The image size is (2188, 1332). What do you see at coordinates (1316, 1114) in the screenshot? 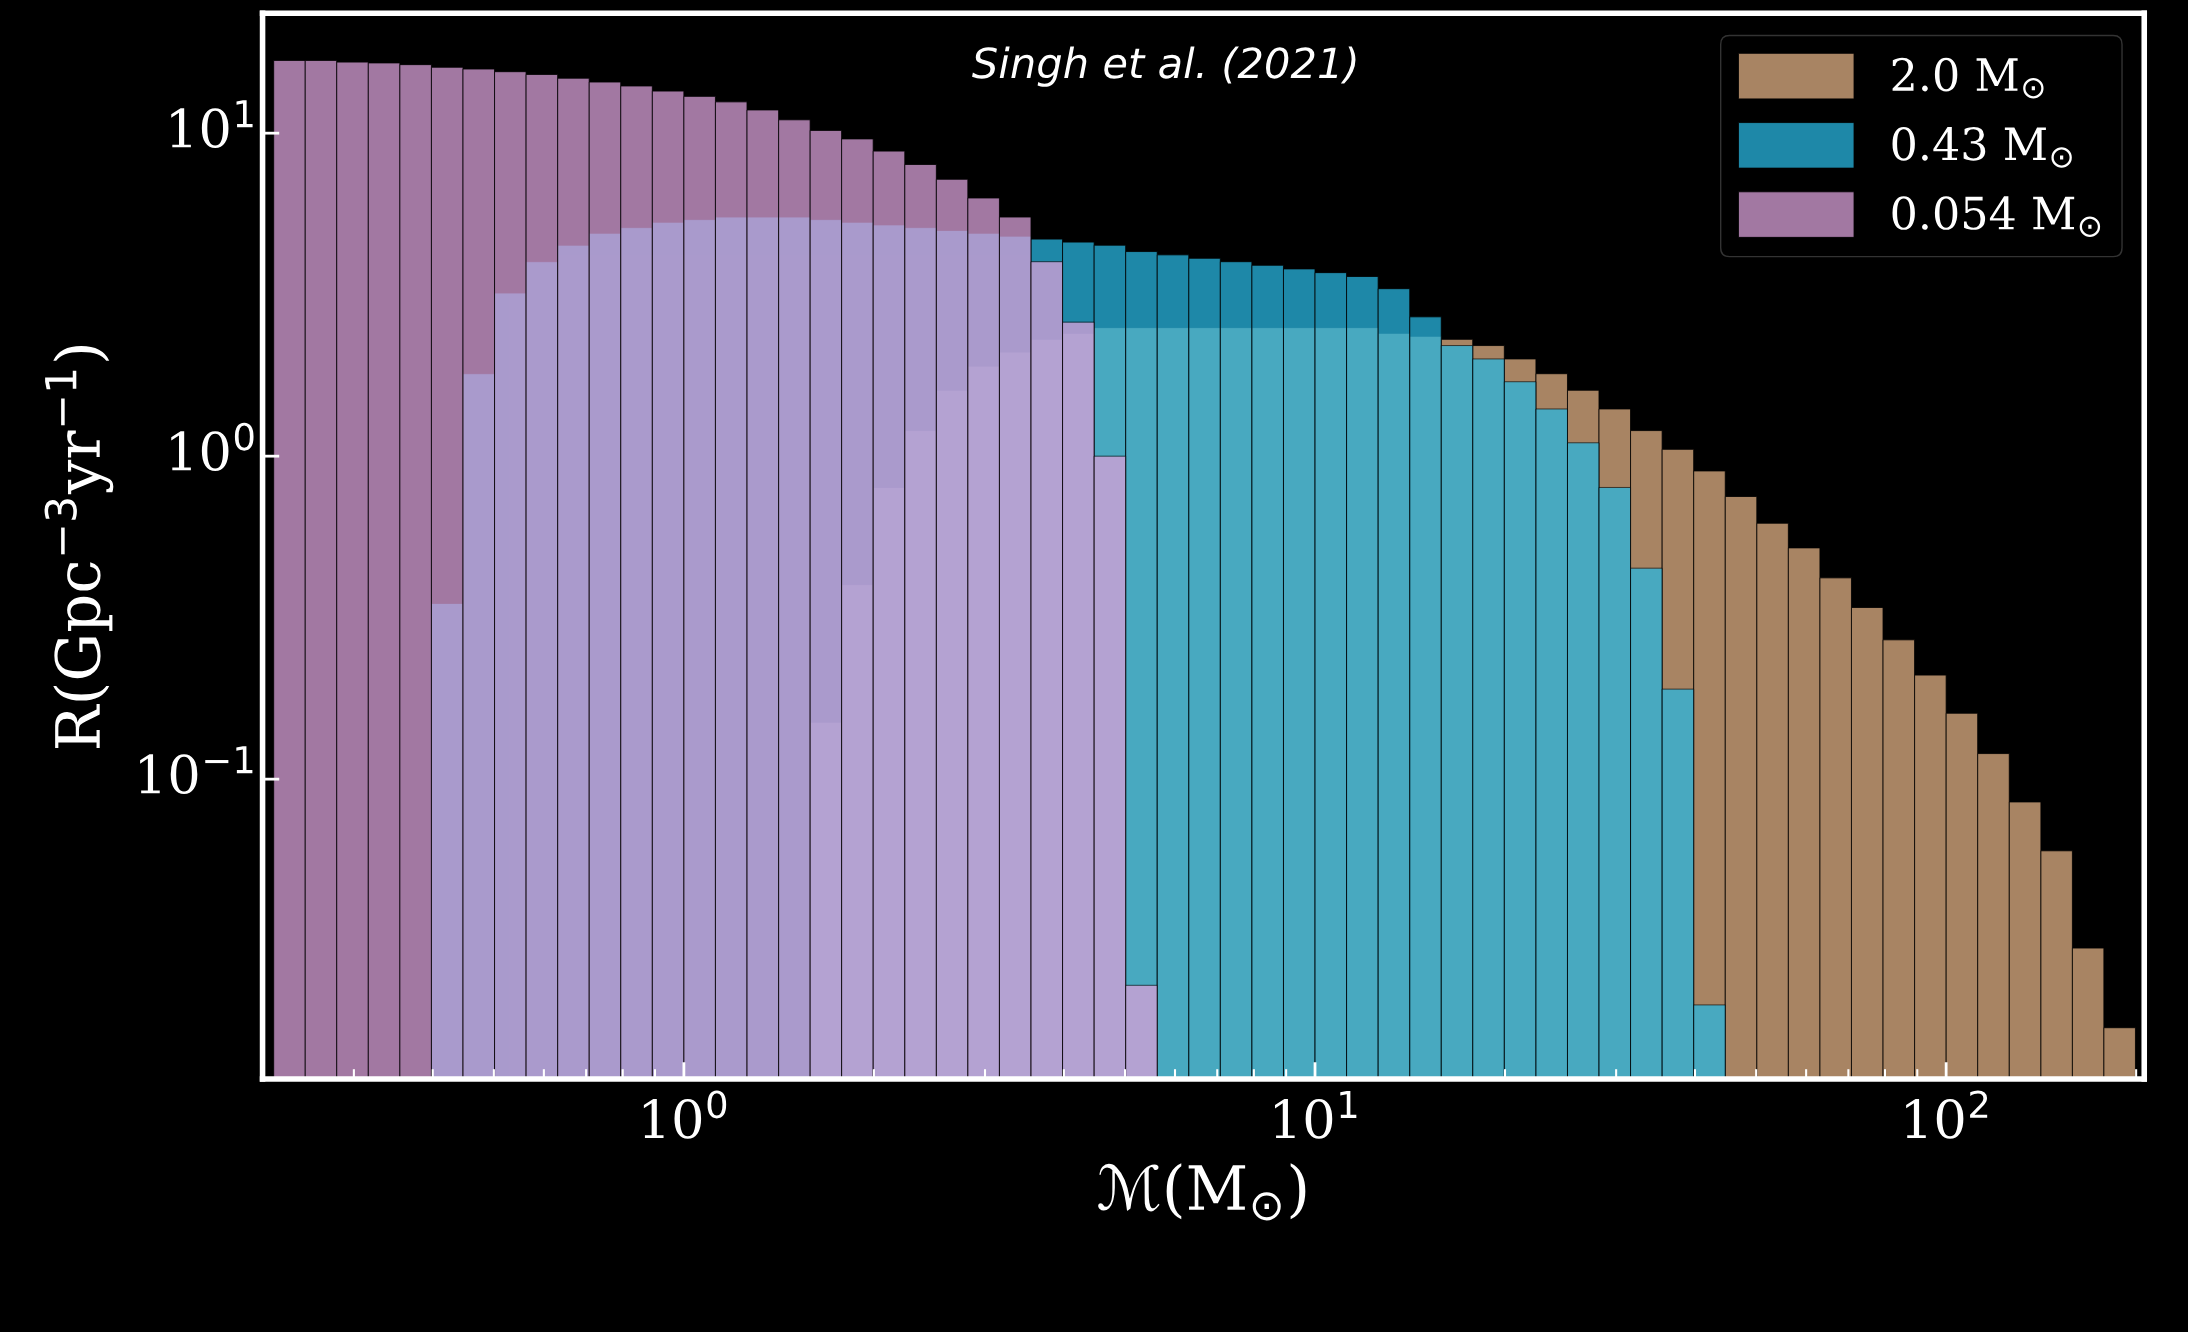
I see `x-tick-label: 10$^{1}$` at bounding box center [1316, 1114].